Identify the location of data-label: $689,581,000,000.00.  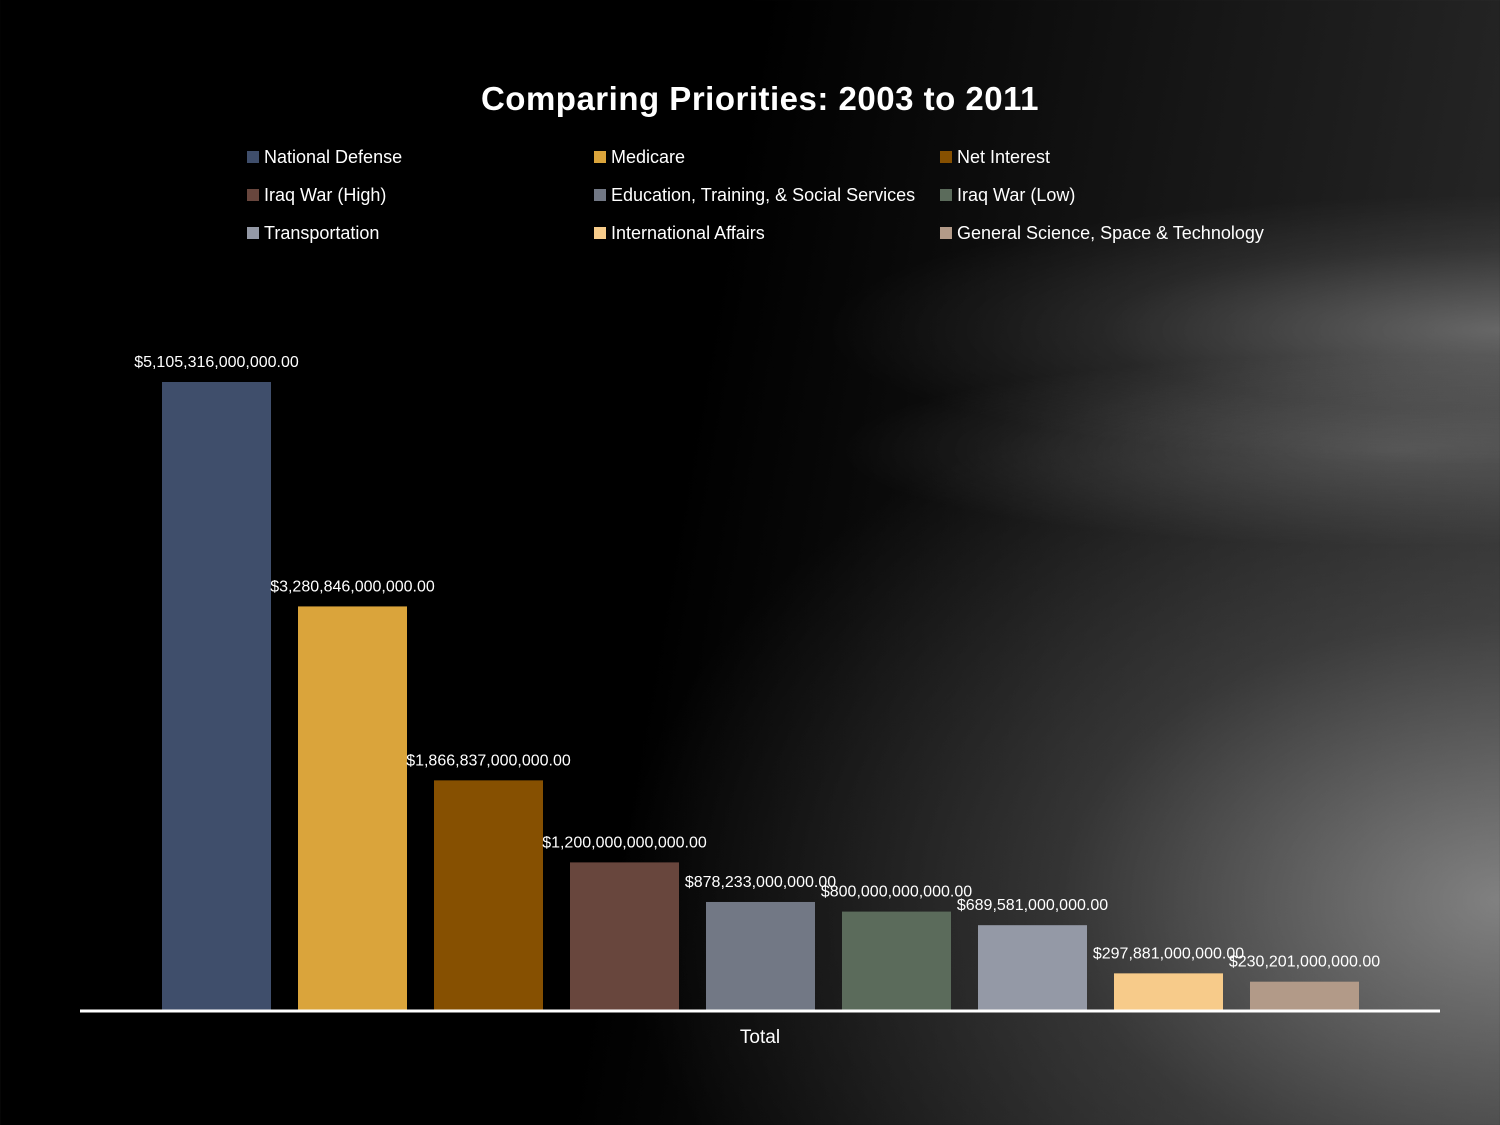
(1032, 905).